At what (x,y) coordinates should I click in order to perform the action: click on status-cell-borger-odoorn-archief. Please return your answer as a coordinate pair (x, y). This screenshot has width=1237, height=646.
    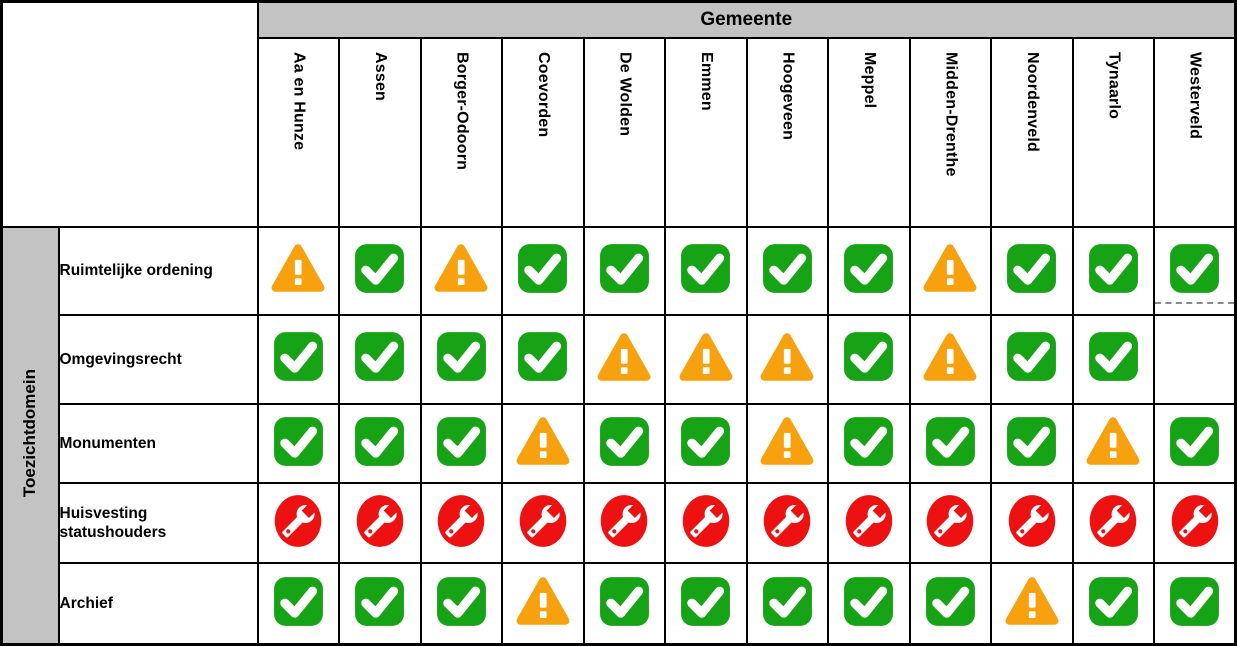
    Looking at the image, I should click on (461, 604).